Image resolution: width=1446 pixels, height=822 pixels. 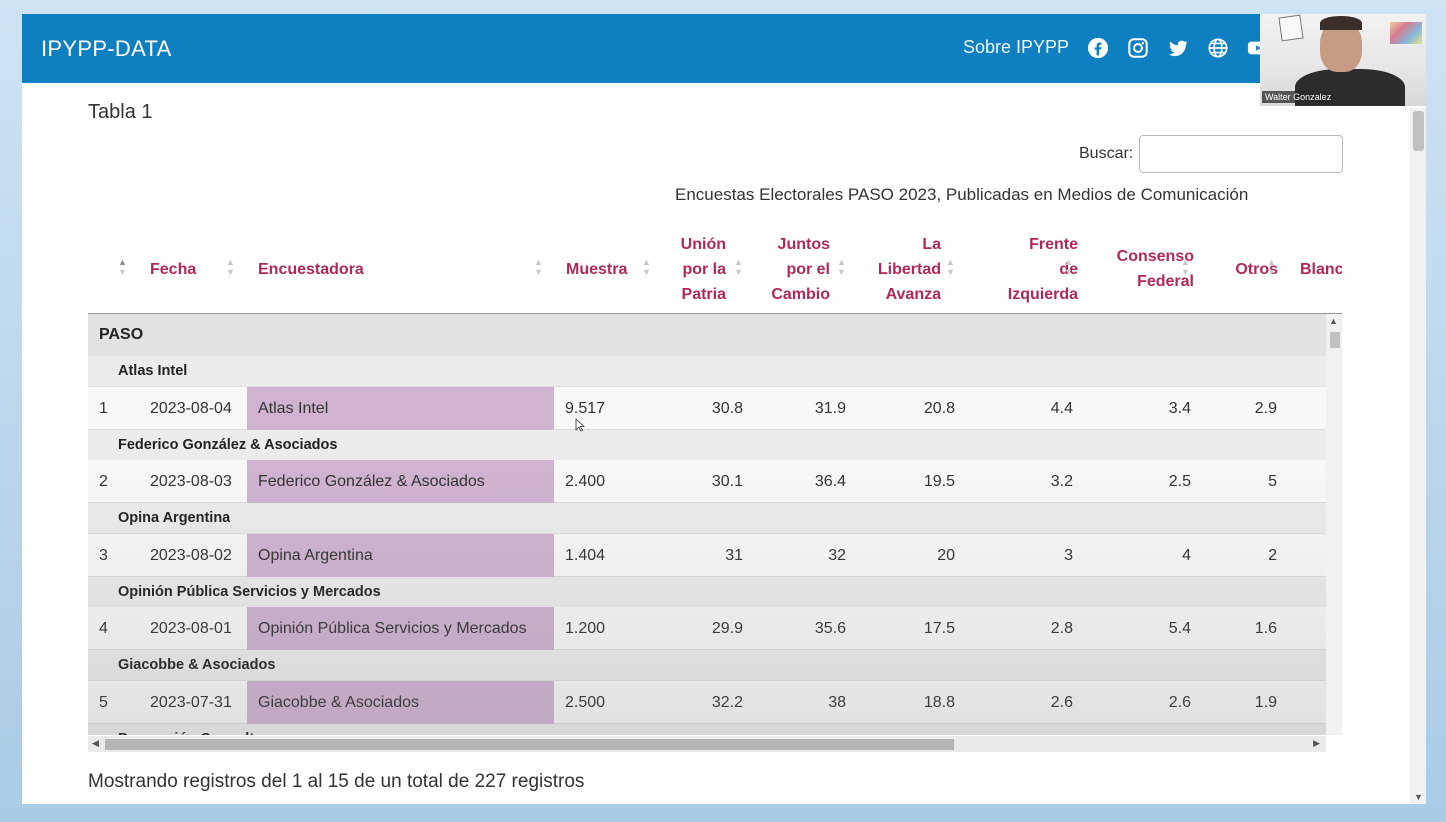 I want to click on table-vertical-scrollbar: ▲ ▼, so click(x=1334, y=524).